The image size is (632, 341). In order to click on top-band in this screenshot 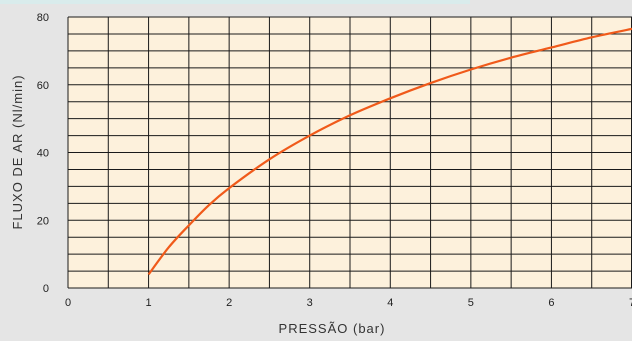, I will do `click(235, 2)`.